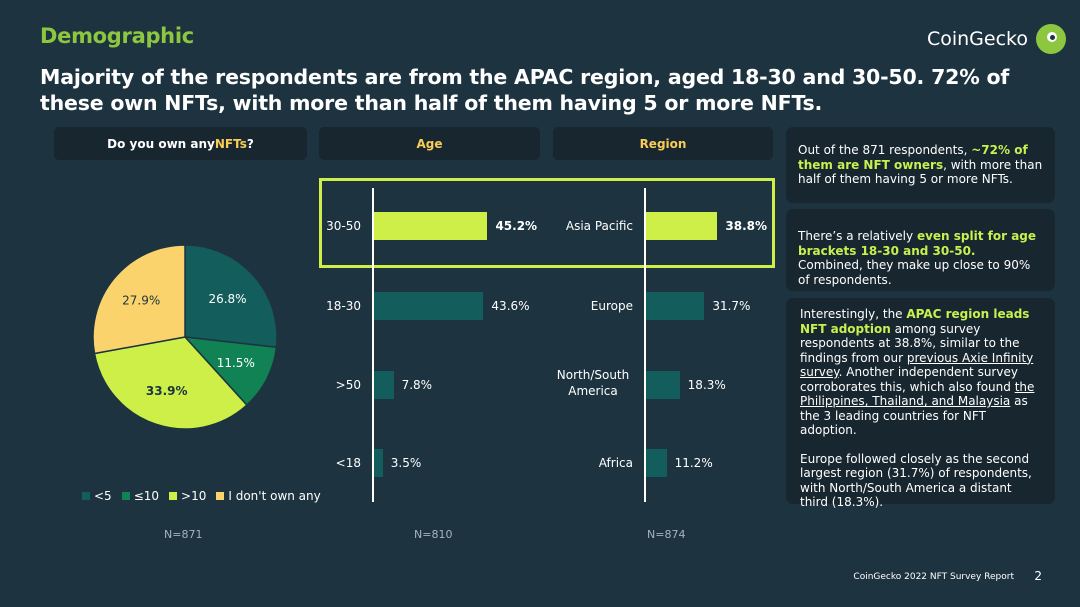 The image size is (1080, 607). What do you see at coordinates (167, 391) in the screenshot?
I see `pie-label-gt10: 33.9%` at bounding box center [167, 391].